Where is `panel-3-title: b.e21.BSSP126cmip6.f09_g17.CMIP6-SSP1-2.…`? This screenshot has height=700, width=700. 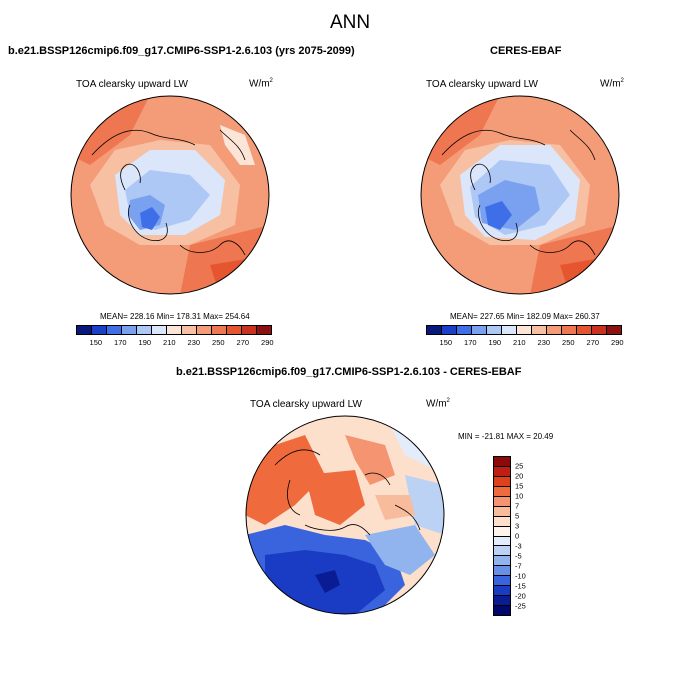 panel-3-title: b.e21.BSSP126cmip6.f09_g17.CMIP6-SSP1-2.… is located at coordinates (349, 372).